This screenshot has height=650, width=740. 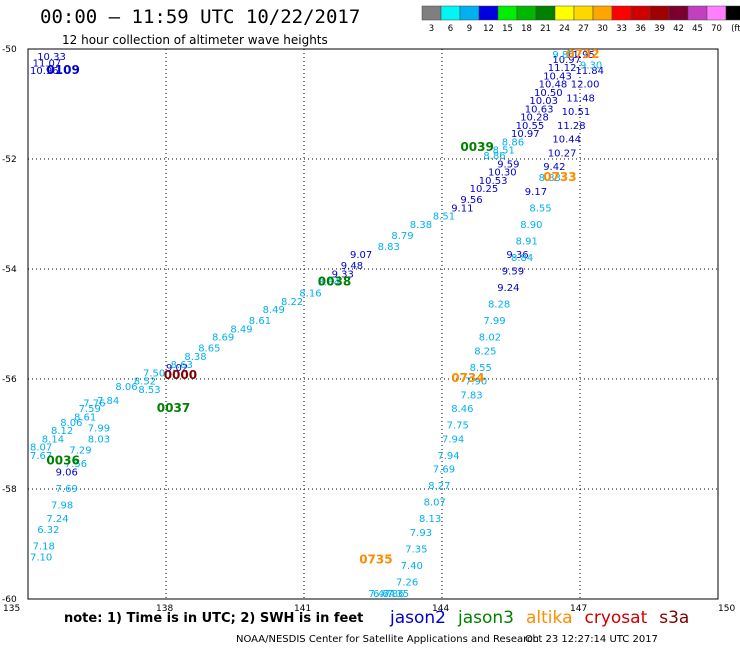 I want to click on x-tick-label: 144, so click(x=440, y=609).